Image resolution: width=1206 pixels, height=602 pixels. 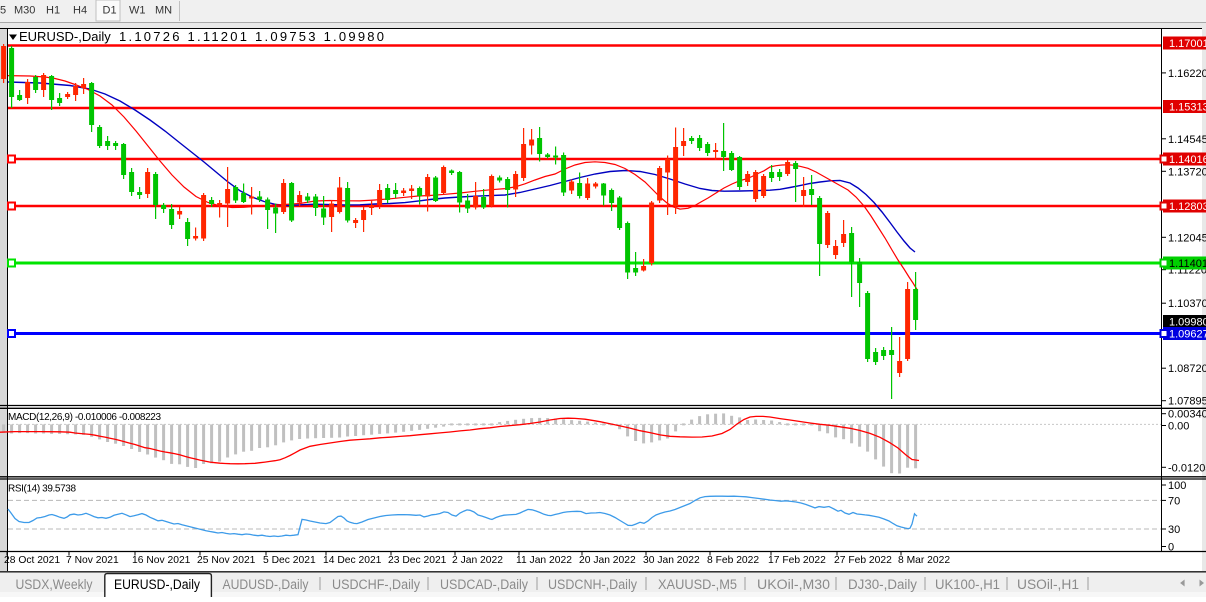 I want to click on svg-text: USDCNH-,Daily, so click(x=592, y=584).